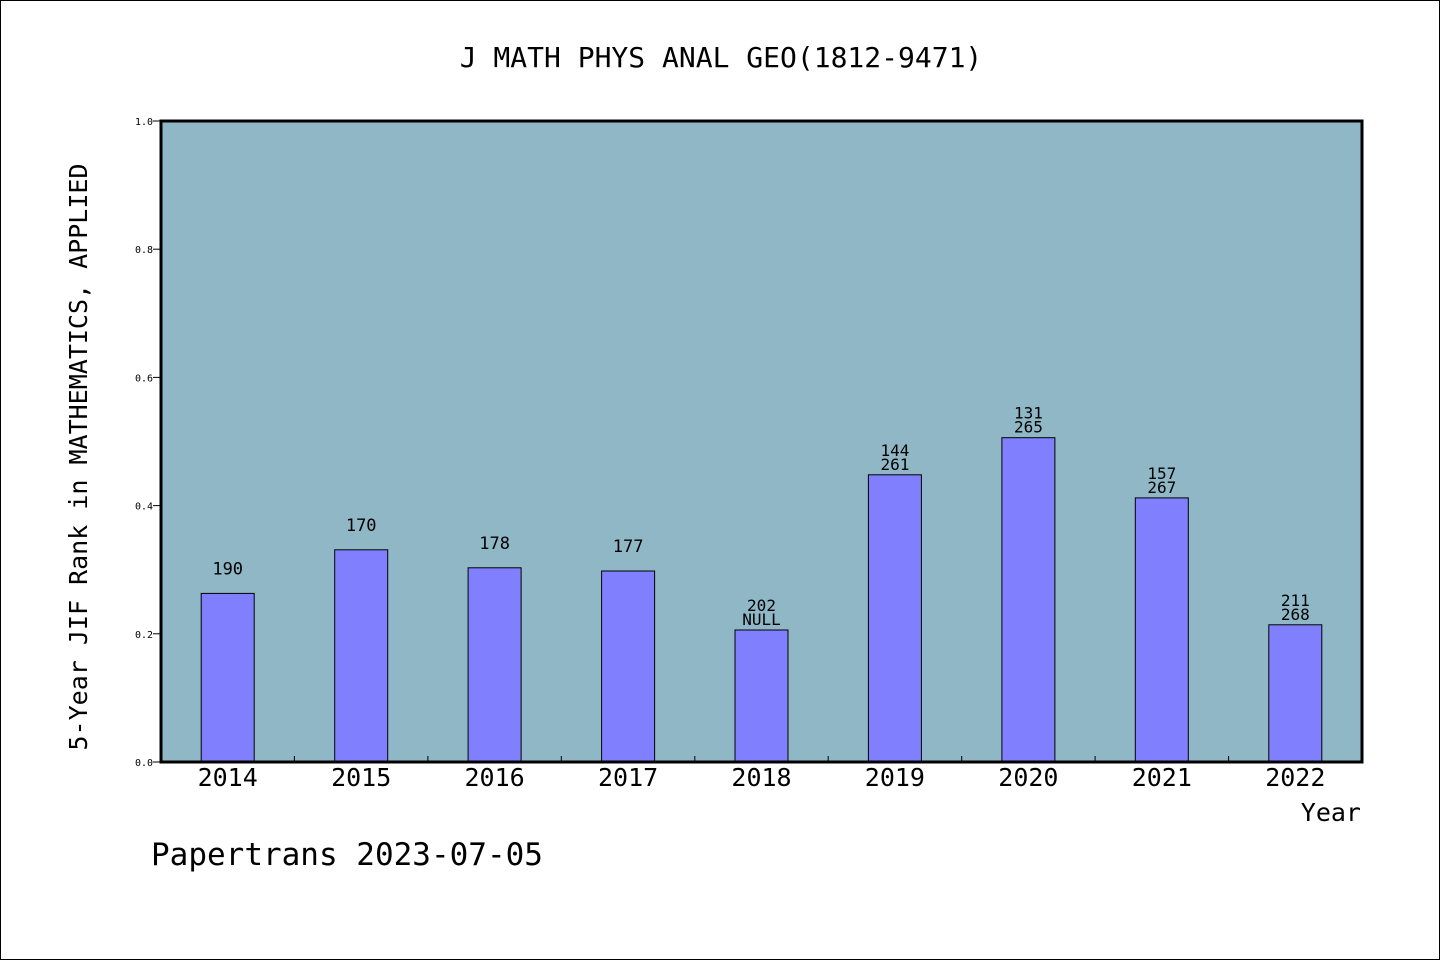 This screenshot has width=1440, height=961. What do you see at coordinates (1028, 777) in the screenshot?
I see `x-tick-label-2020: 2020` at bounding box center [1028, 777].